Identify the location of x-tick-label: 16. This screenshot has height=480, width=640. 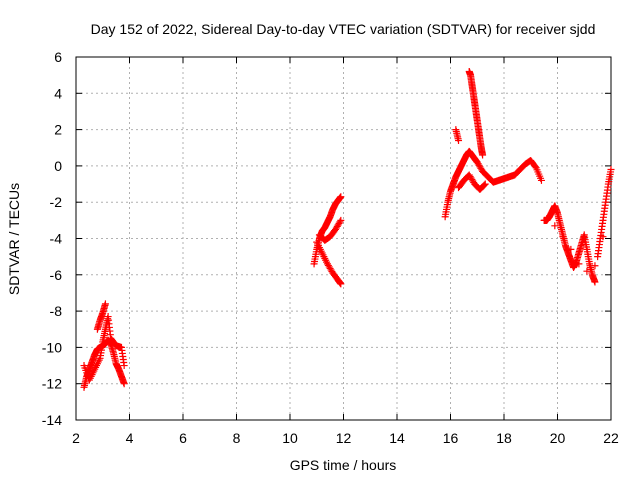
(451, 438).